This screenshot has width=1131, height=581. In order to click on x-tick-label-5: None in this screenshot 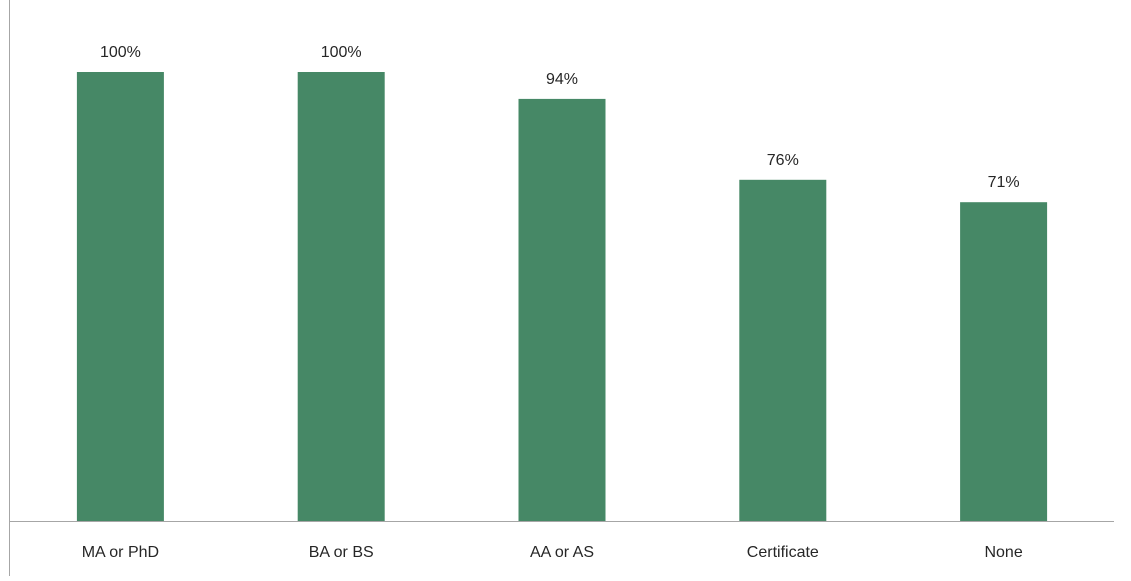, I will do `click(1003, 552)`.